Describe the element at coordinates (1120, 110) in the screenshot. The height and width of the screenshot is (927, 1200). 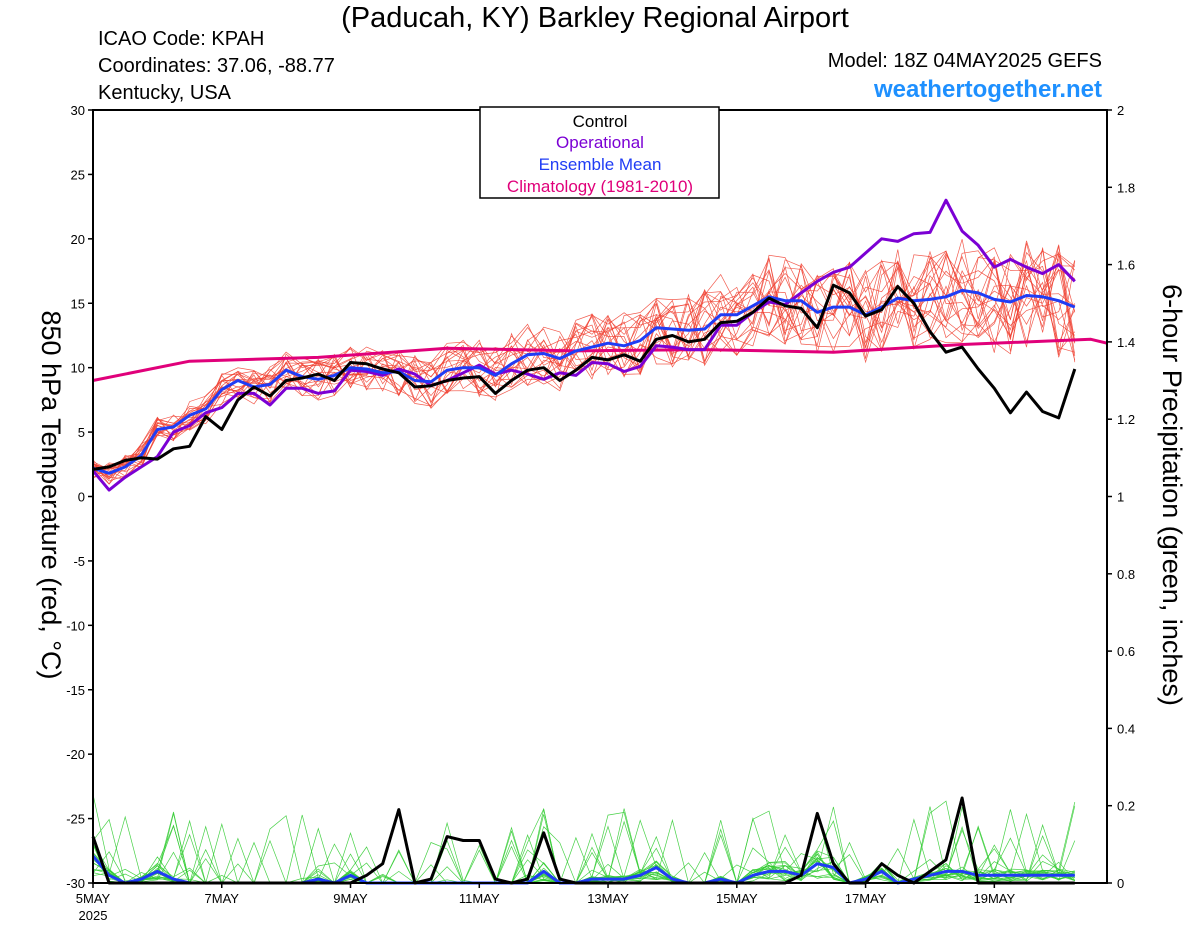
I see `y2-tick-label: 2` at that location.